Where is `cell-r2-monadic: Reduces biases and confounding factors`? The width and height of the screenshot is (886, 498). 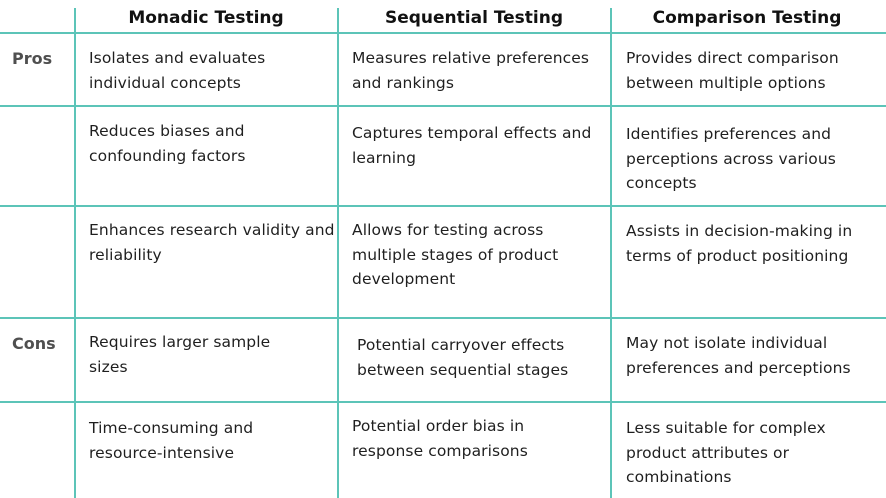 cell-r2-monadic: Reduces biases and confounding factors is located at coordinates (167, 143).